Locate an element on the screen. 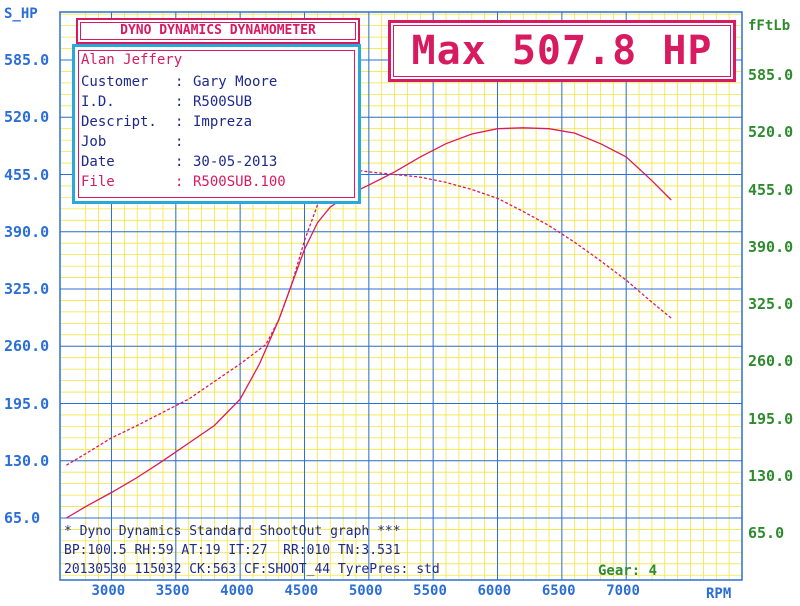  y-tick-label-right: 130.0 is located at coordinates (771, 475).